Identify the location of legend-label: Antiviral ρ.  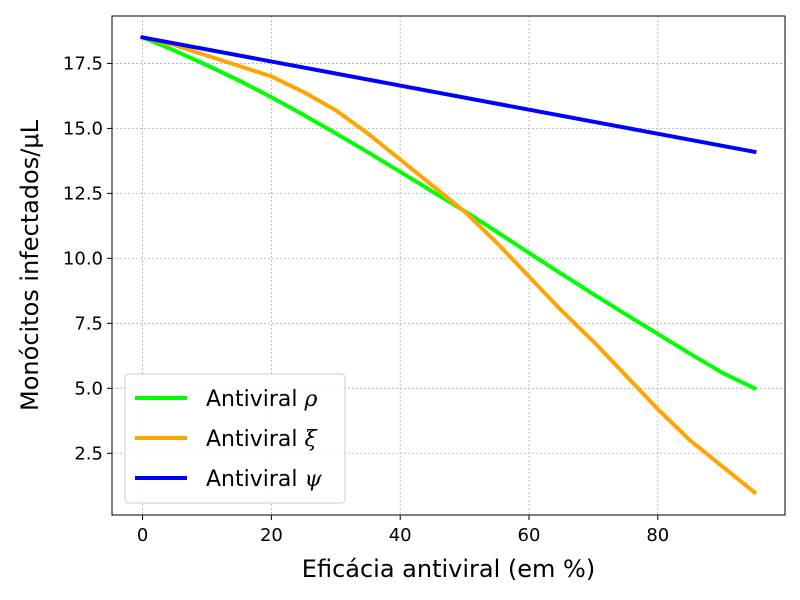
(262, 399).